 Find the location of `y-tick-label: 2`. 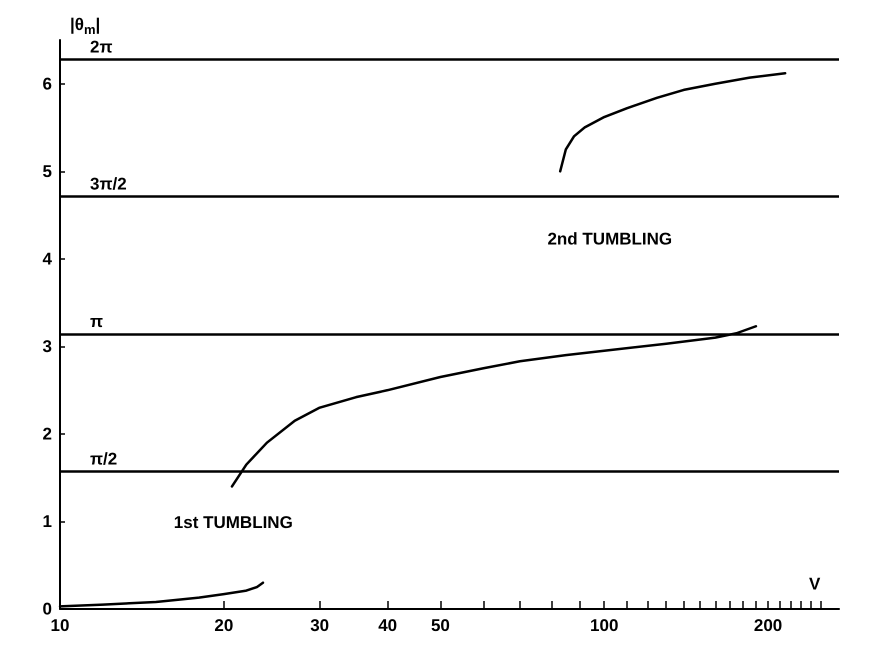

y-tick-label: 2 is located at coordinates (47, 434).